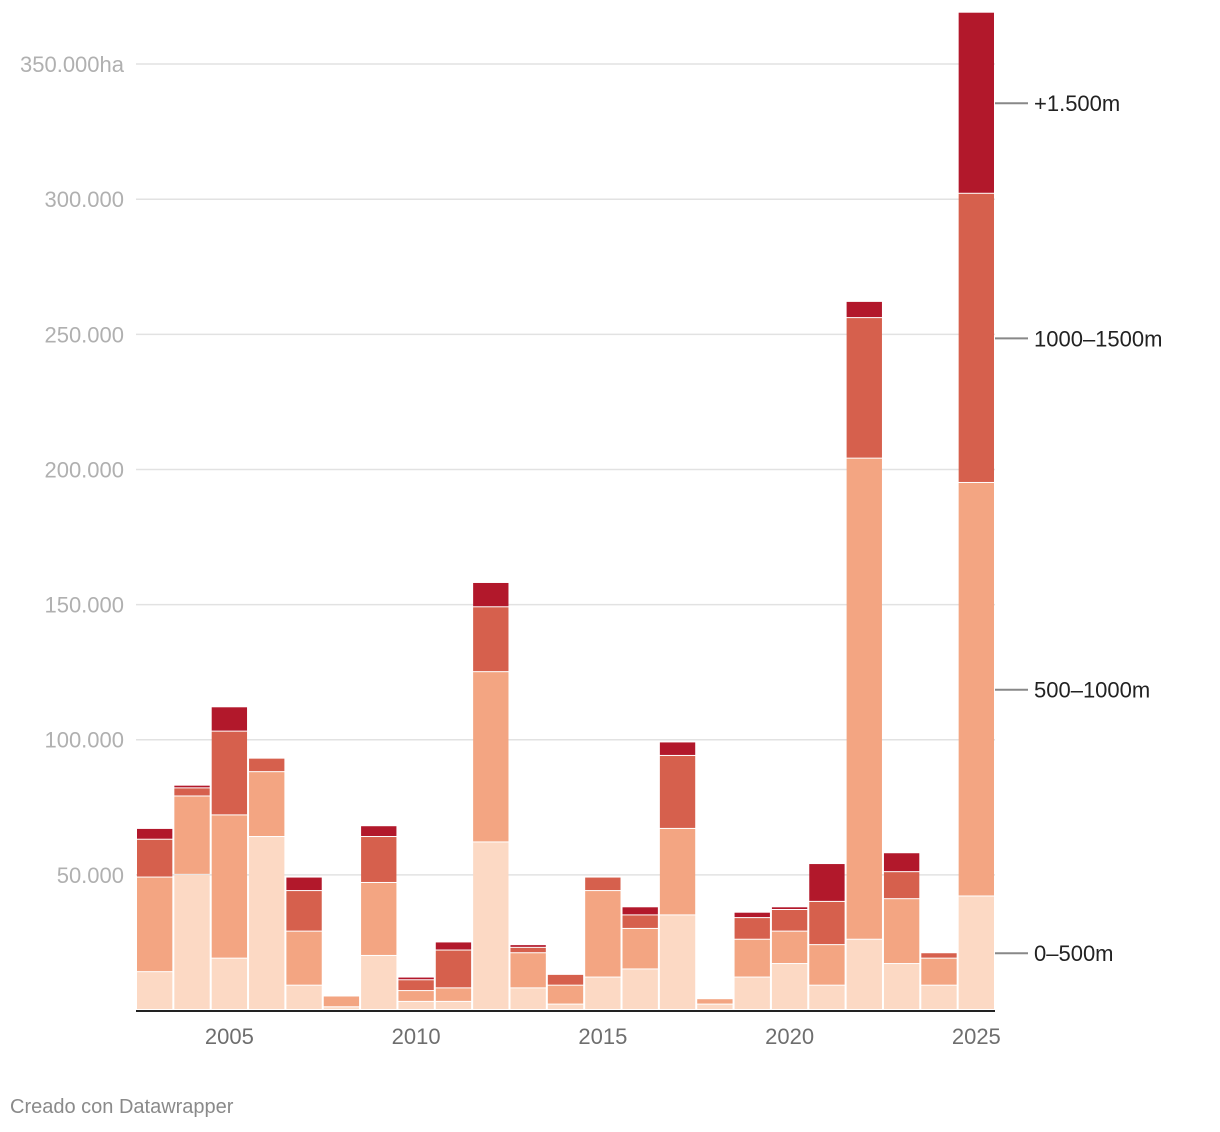 This screenshot has height=1132, width=1220. I want to click on bar-segment-2022-s1, so click(864, 698).